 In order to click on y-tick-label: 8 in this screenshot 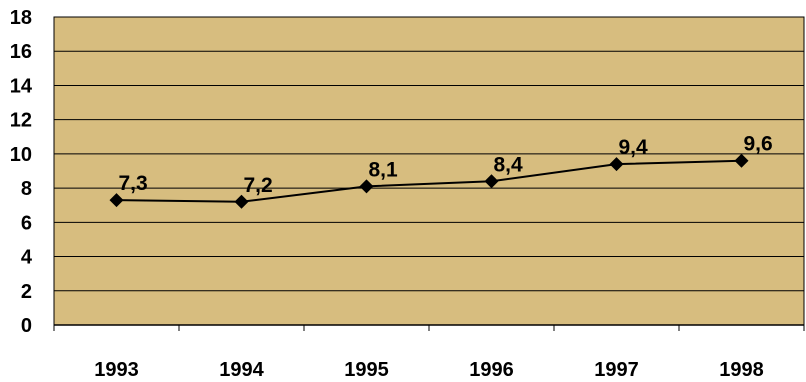, I will do `click(26, 189)`.